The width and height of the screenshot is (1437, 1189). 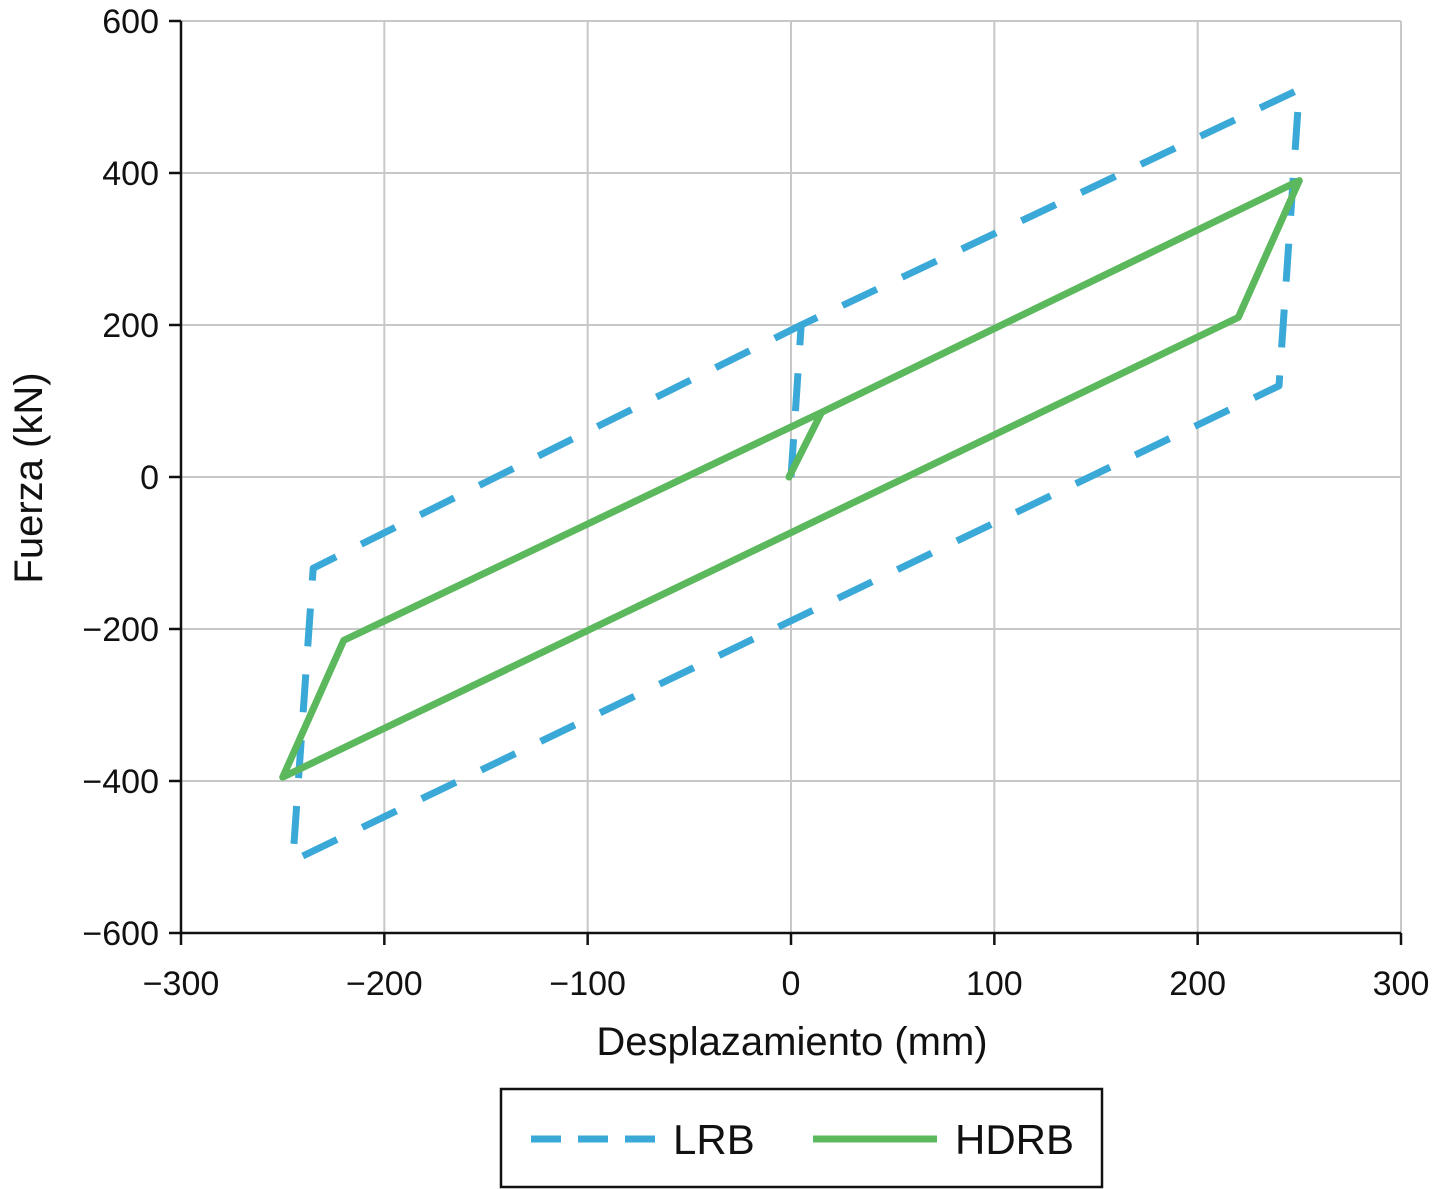 What do you see at coordinates (130, 326) in the screenshot?
I see `y-tick-label: 200` at bounding box center [130, 326].